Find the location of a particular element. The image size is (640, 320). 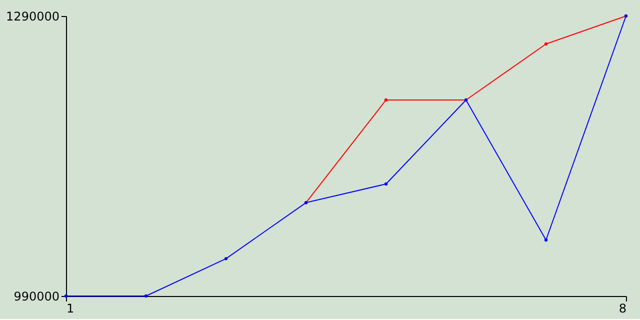

y-tick-label: 1290000 is located at coordinates (33, 17).